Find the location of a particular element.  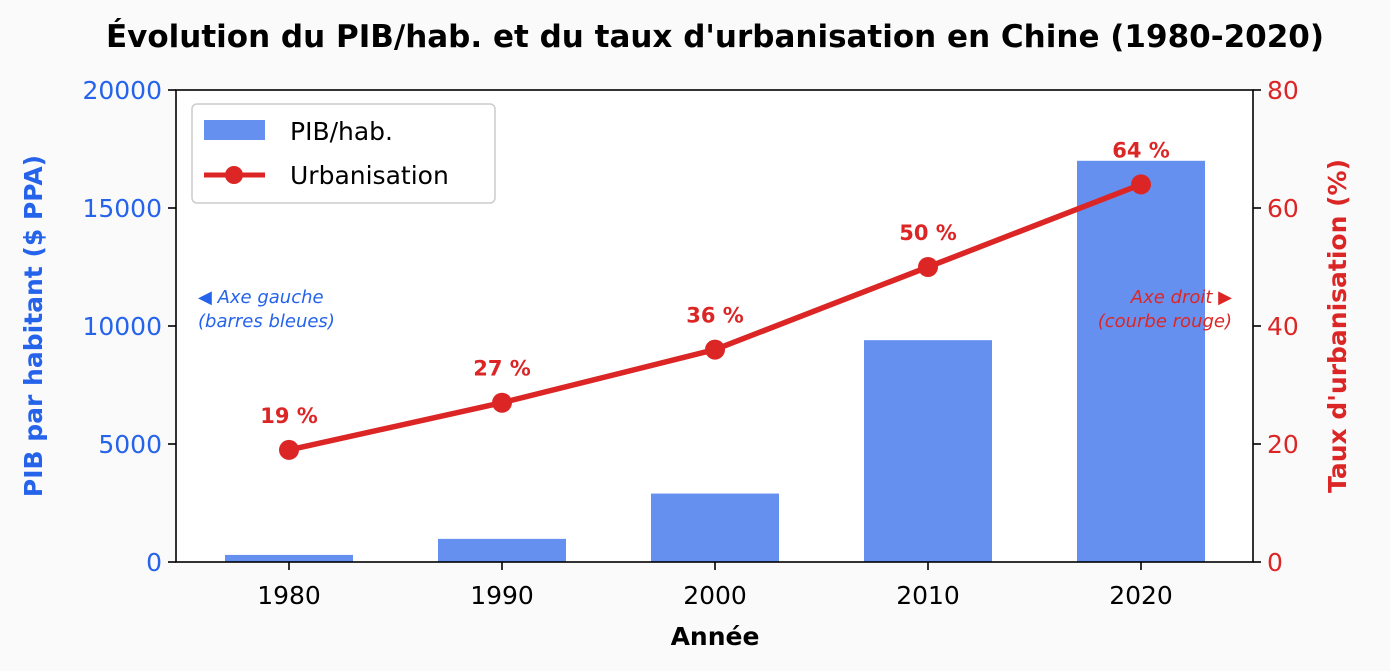

y-axis-left: 0 5000 10000 15000 20000 is located at coordinates (129, 326).